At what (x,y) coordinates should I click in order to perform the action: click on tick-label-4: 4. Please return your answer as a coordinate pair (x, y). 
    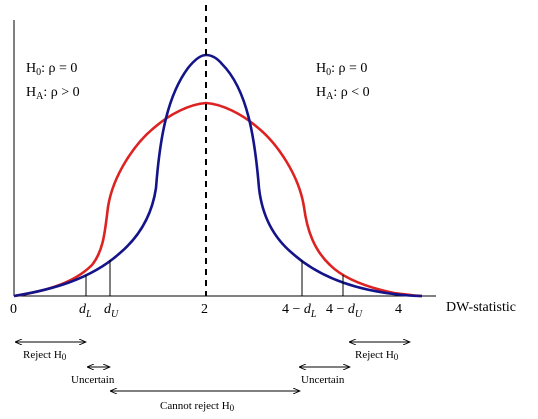
    Looking at the image, I should click on (398, 309).